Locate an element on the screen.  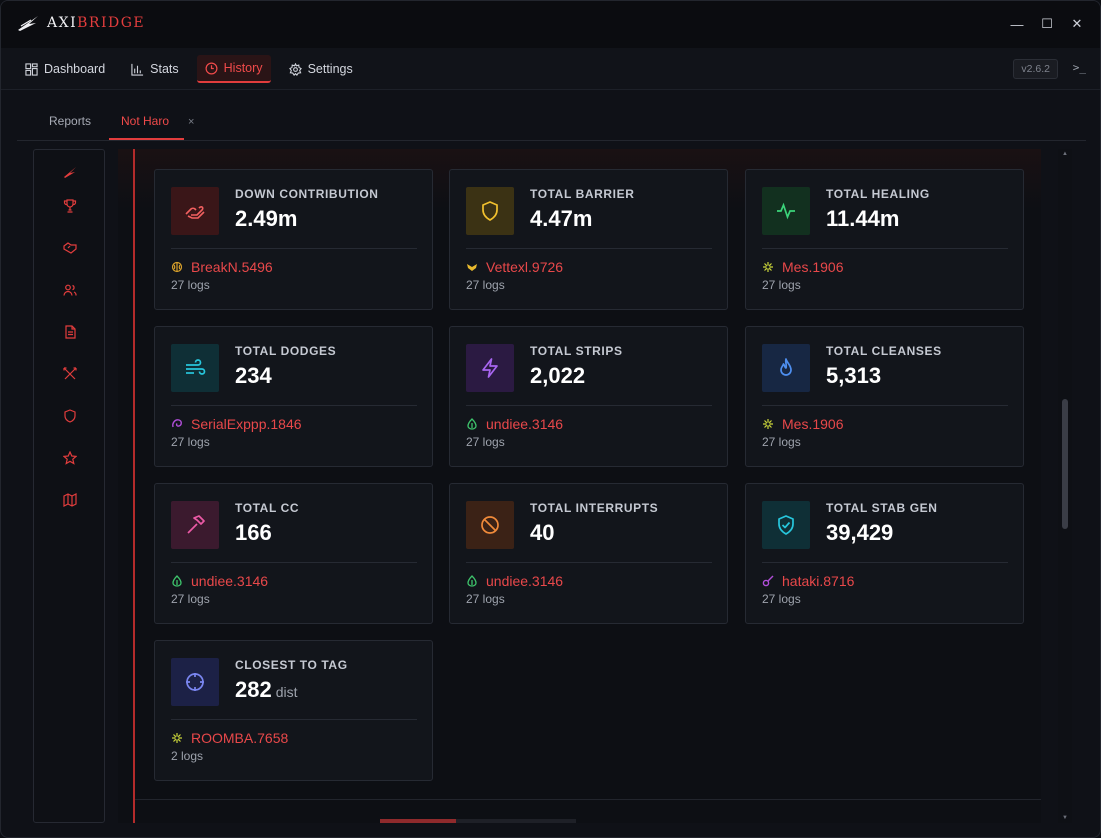
top-player: hataki.8716 is located at coordinates (808, 581).